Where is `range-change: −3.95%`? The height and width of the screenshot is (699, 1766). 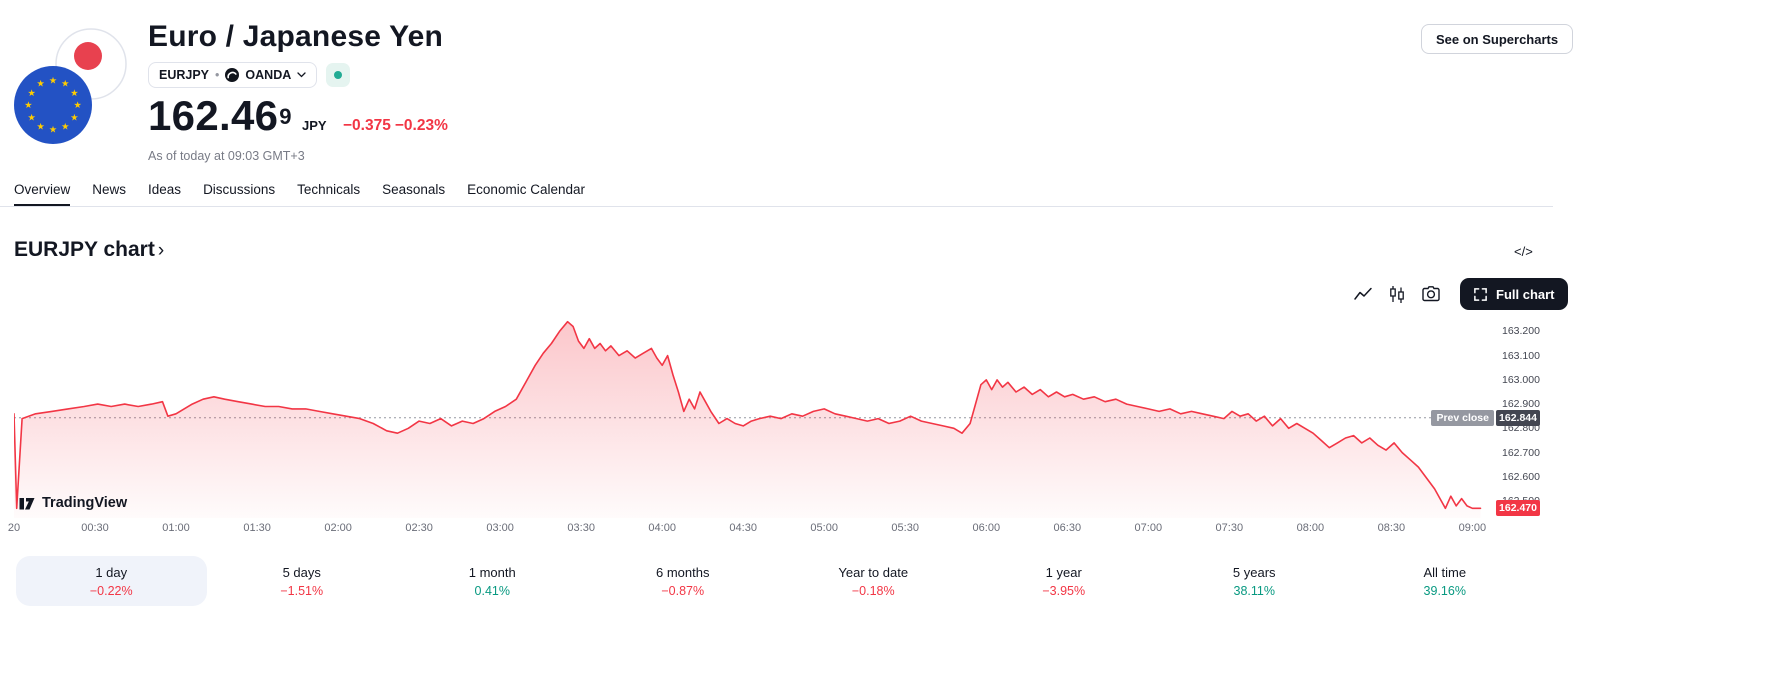
range-change: −3.95% is located at coordinates (1064, 590).